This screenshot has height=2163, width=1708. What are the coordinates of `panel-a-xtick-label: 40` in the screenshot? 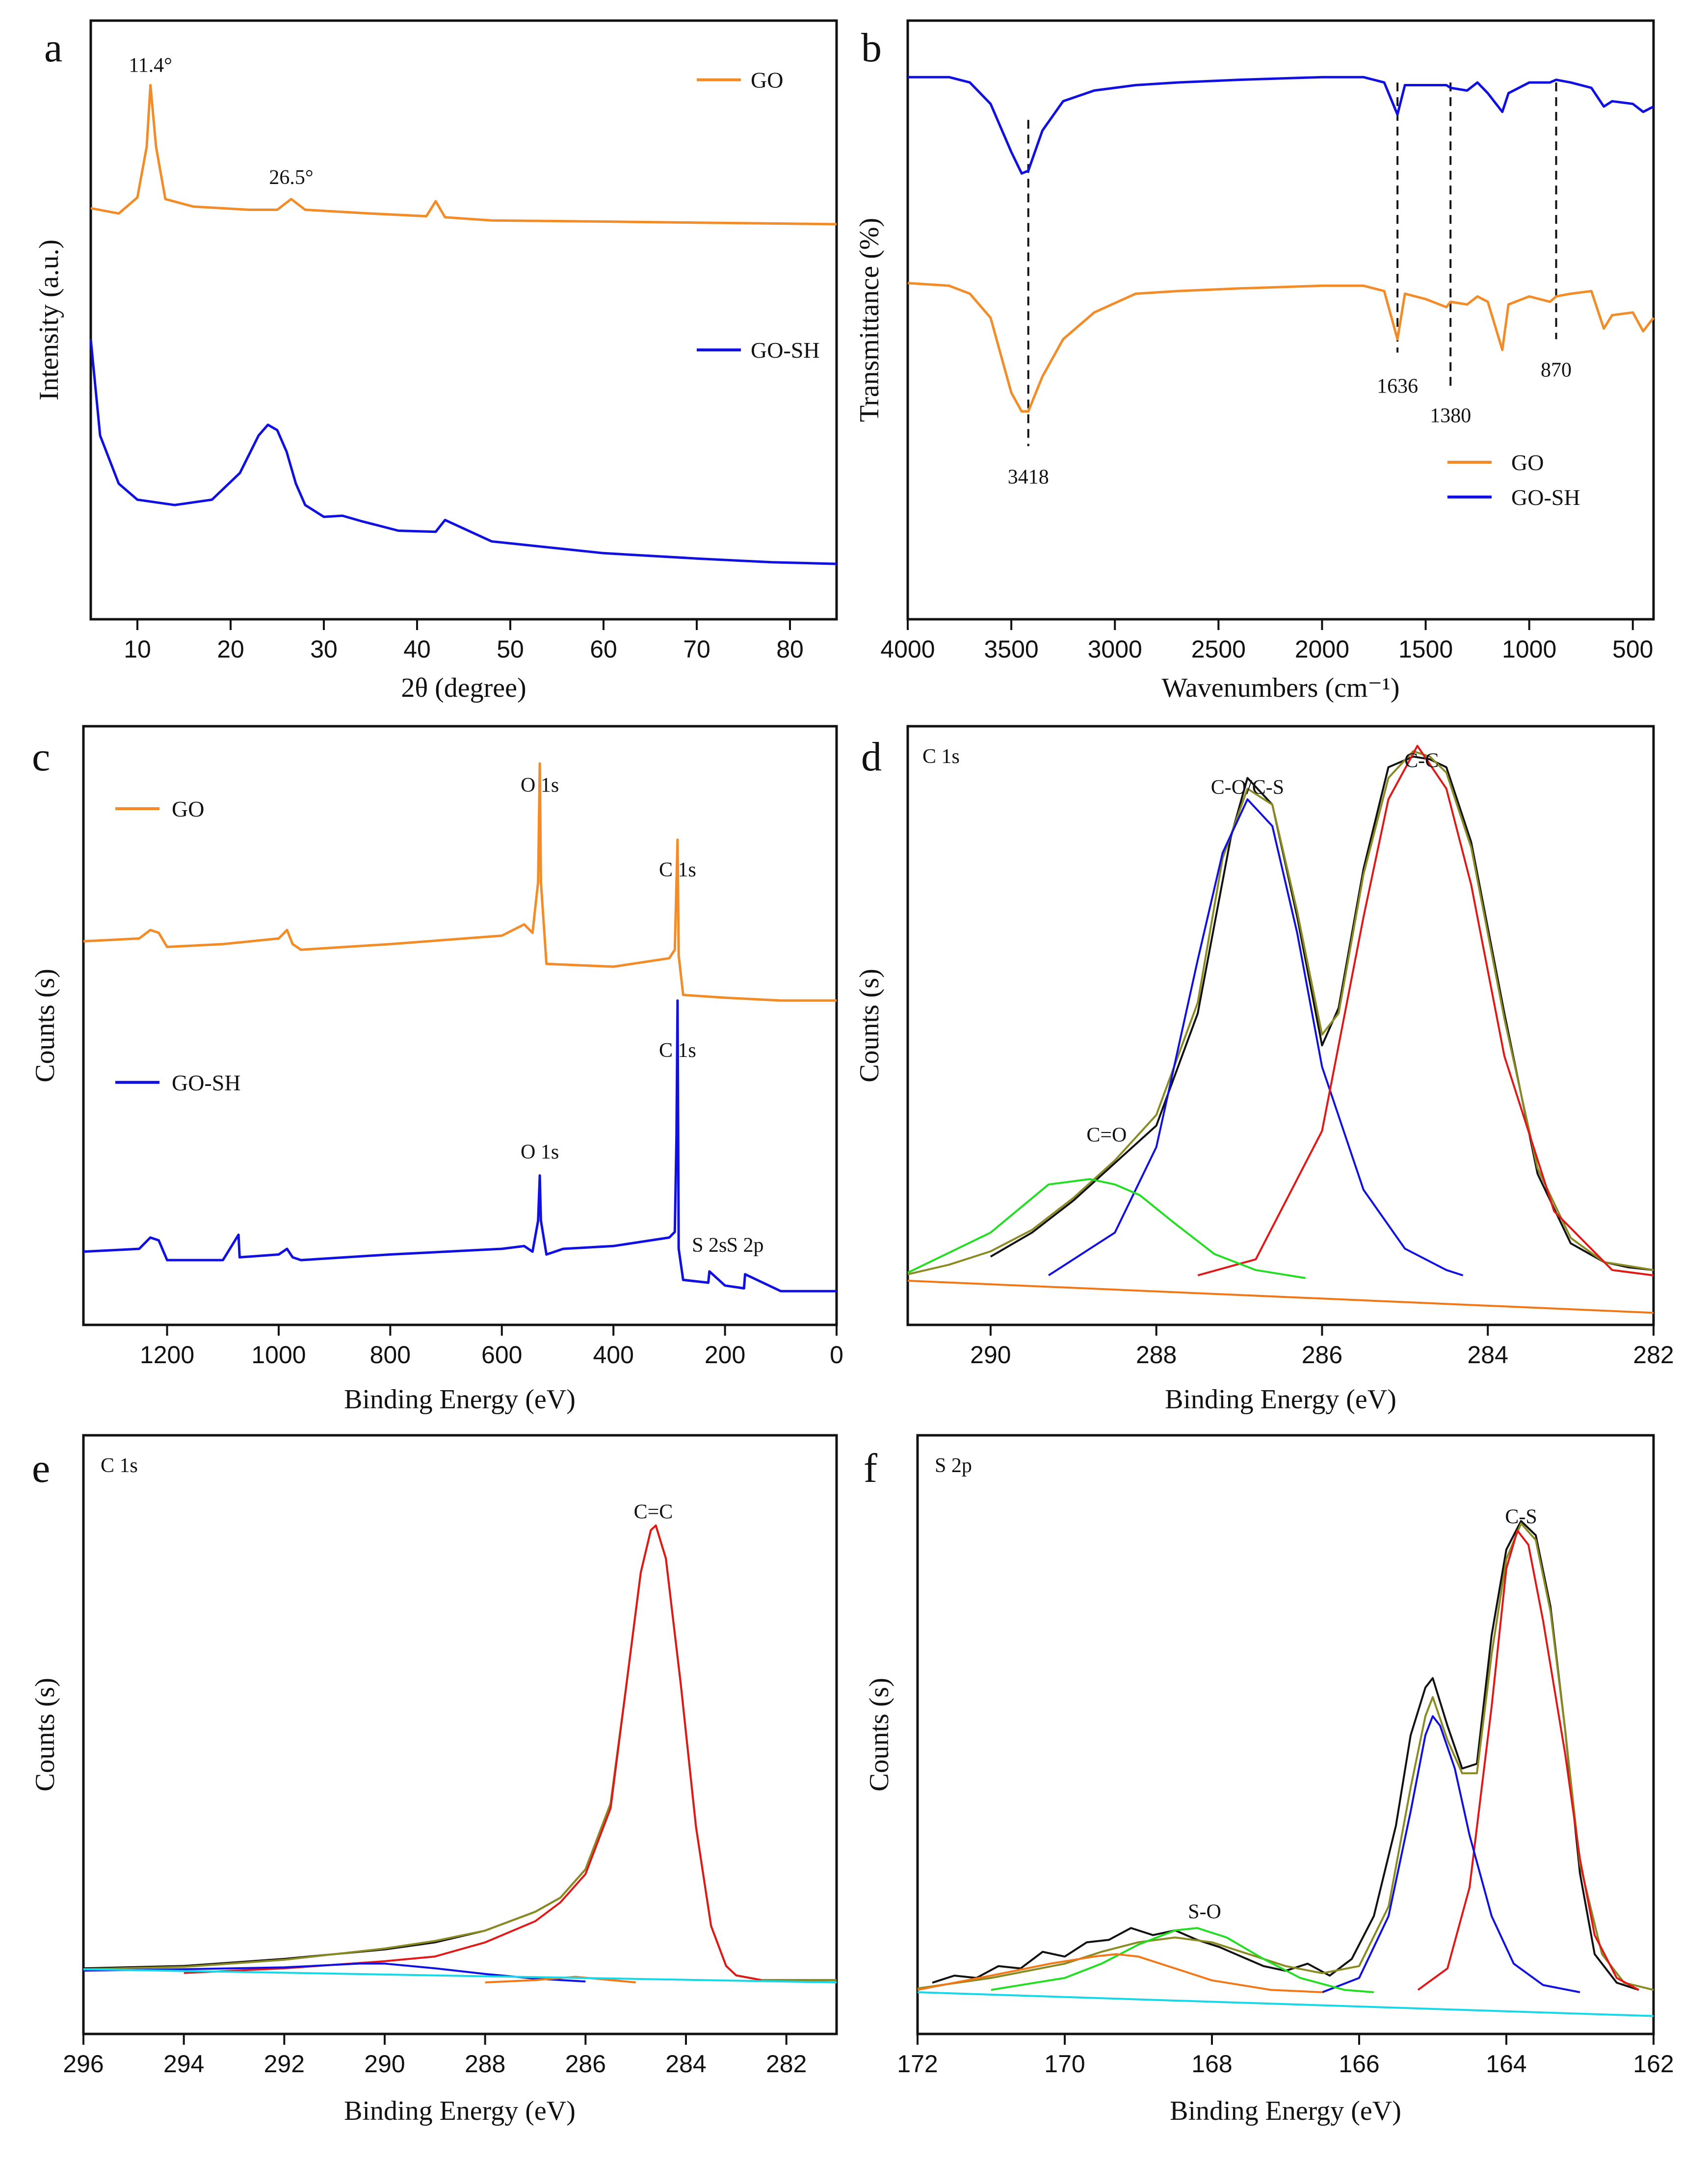 It's located at (417, 649).